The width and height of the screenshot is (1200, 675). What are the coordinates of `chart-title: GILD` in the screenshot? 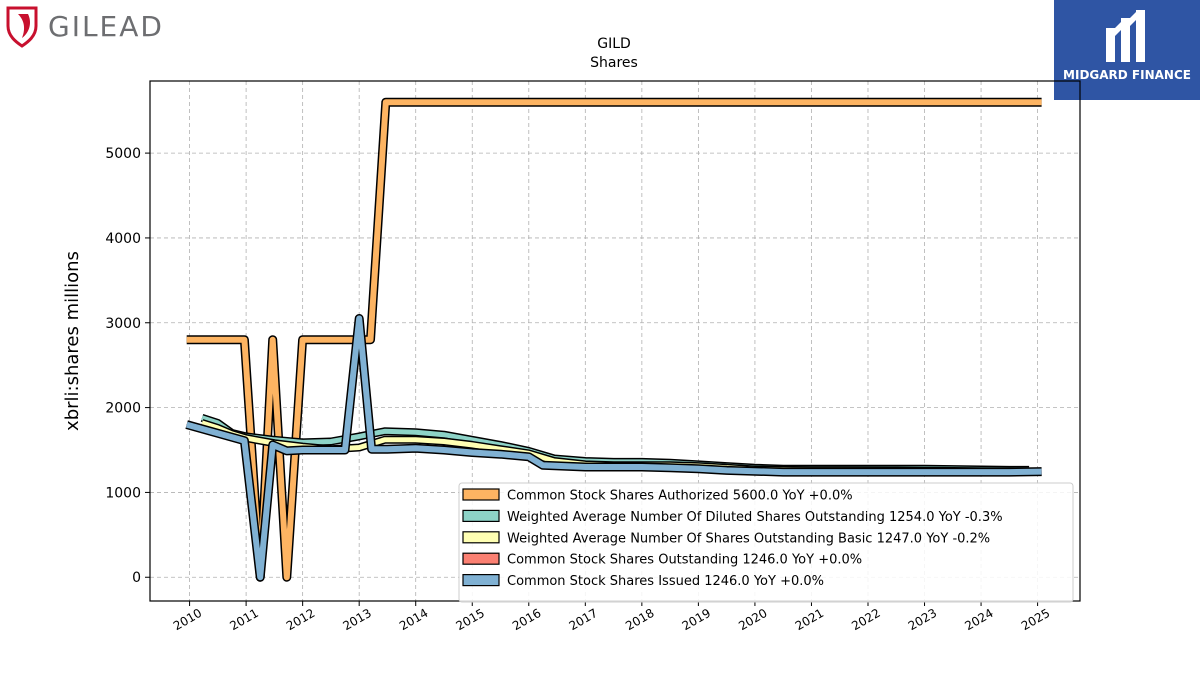 It's located at (614, 44).